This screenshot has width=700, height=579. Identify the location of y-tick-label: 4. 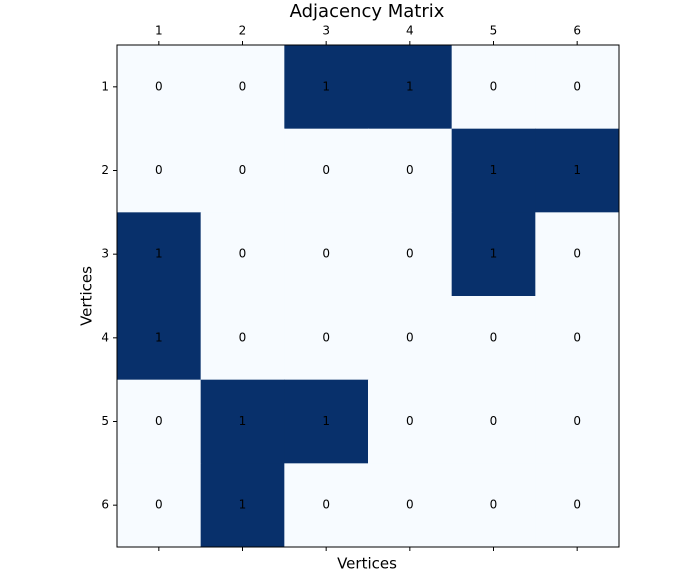
(105, 337).